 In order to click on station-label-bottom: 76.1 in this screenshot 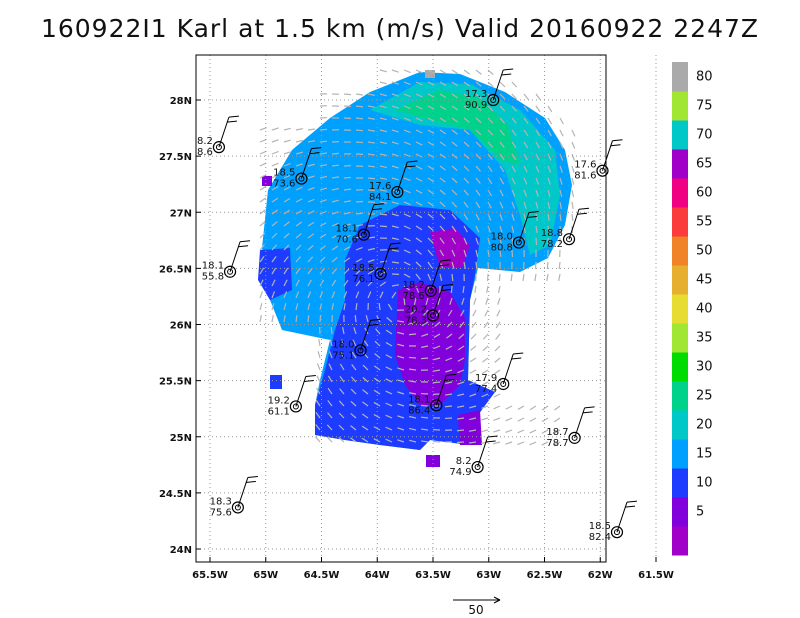, I will do `click(363, 279)`.